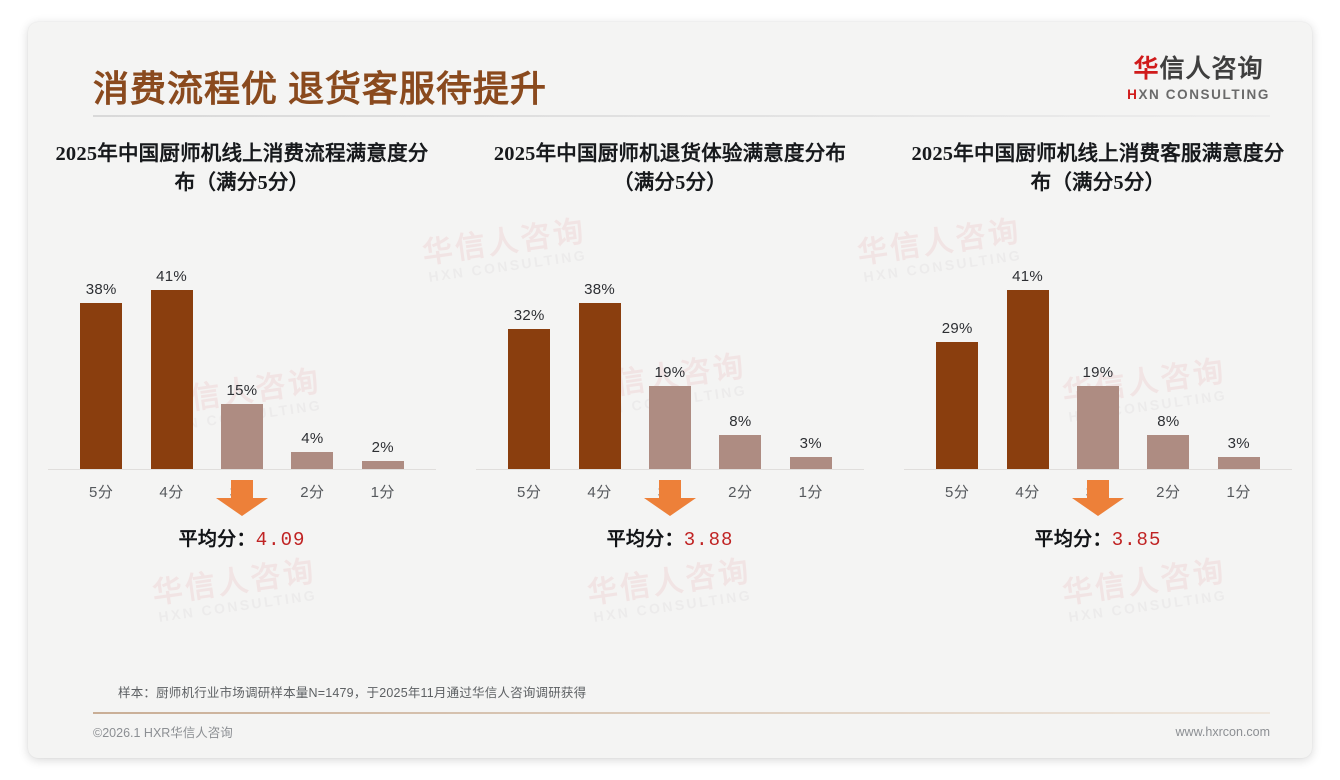  I want to click on chart-plot-area: 32%38%19%8%3%5分4分3分2分1分, so click(670, 371).